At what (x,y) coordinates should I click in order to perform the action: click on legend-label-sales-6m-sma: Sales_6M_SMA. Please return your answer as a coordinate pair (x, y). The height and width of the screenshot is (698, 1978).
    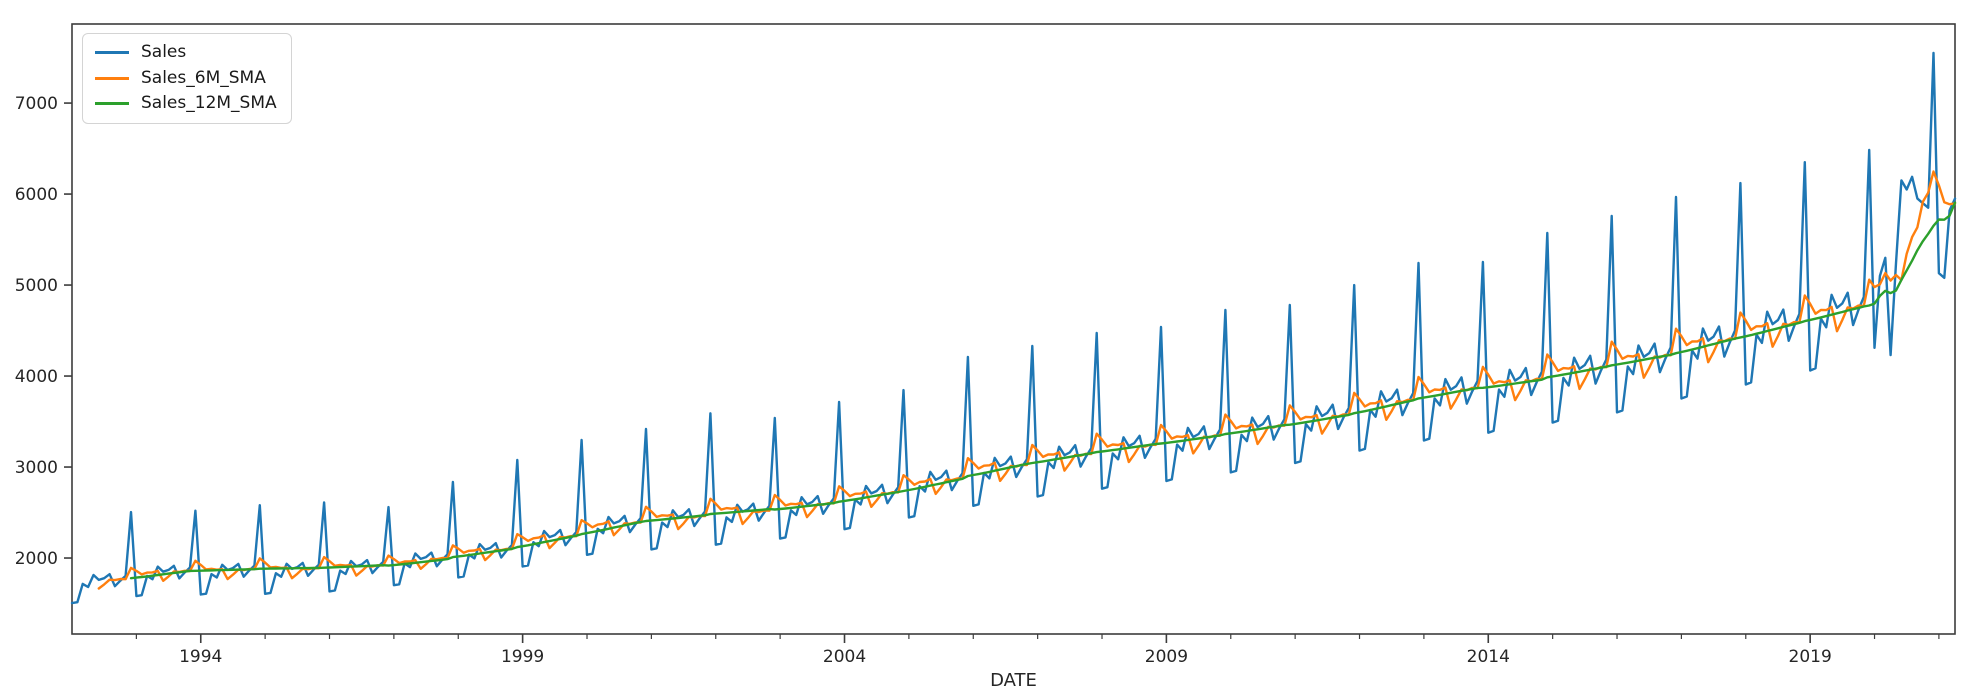
    Looking at the image, I should click on (203, 77).